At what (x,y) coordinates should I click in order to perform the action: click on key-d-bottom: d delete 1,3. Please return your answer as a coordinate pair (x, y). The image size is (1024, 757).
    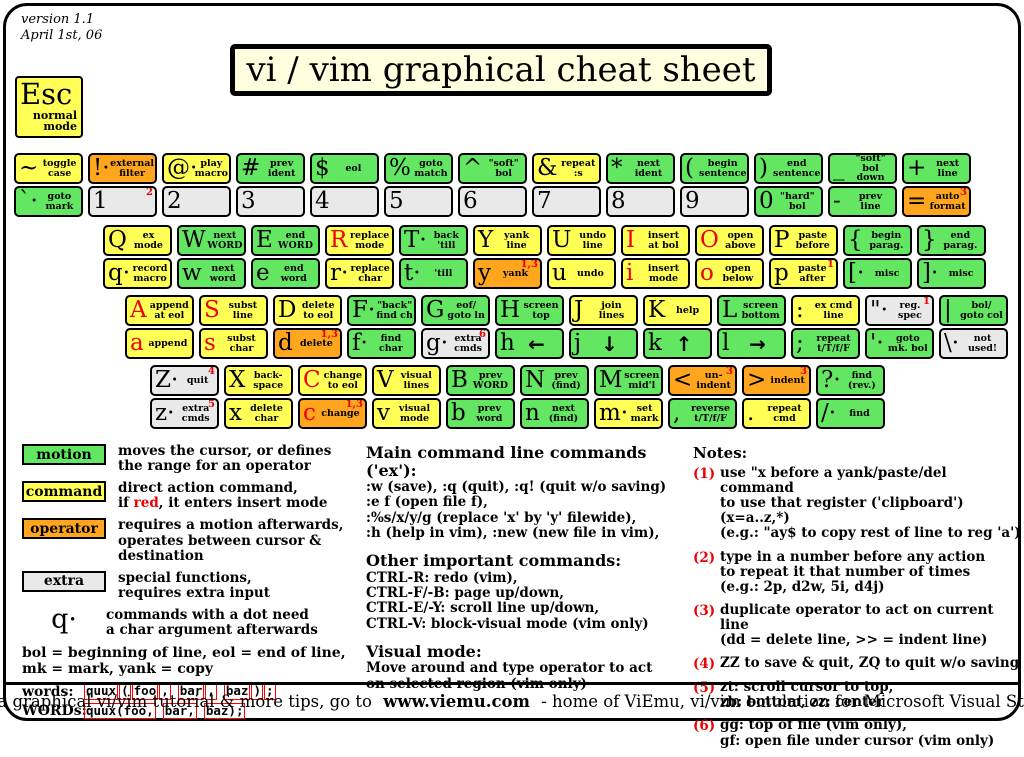
    Looking at the image, I should click on (307, 343).